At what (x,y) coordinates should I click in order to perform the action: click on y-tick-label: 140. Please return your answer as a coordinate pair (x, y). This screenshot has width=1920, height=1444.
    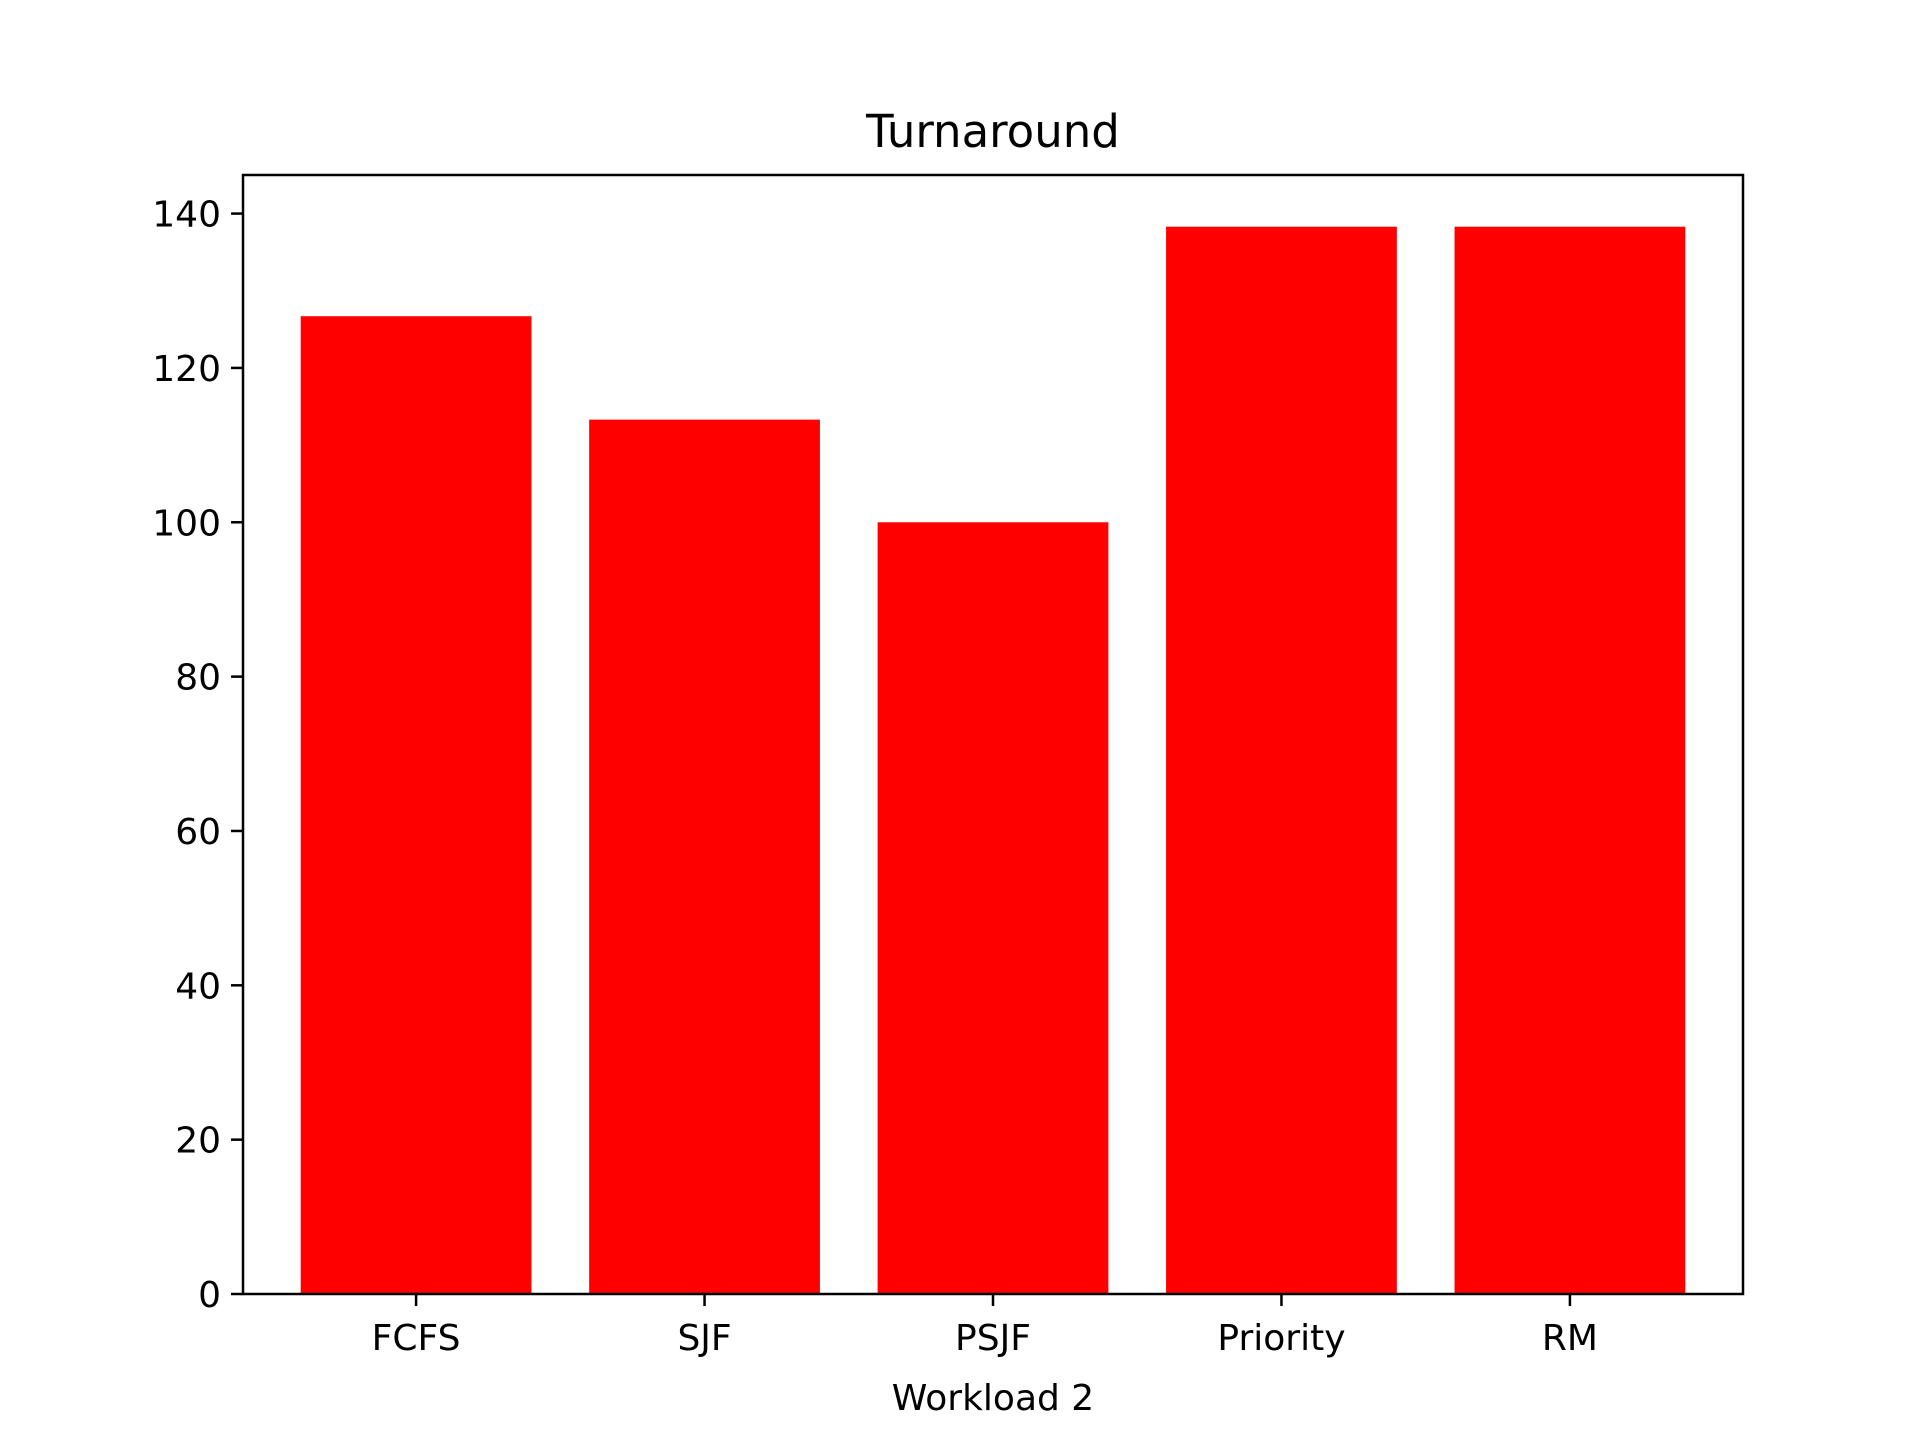
    Looking at the image, I should click on (186, 215).